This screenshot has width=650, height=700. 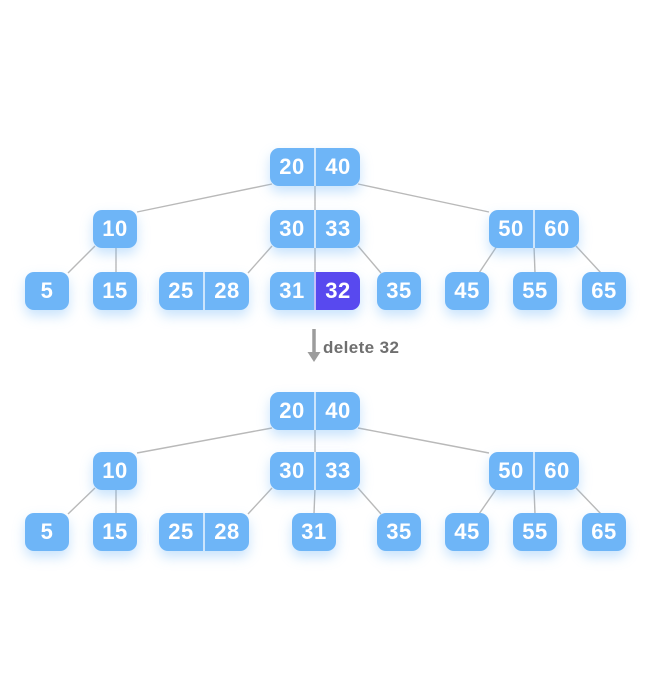 I want to click on down-arrow-icon, so click(x=314, y=345).